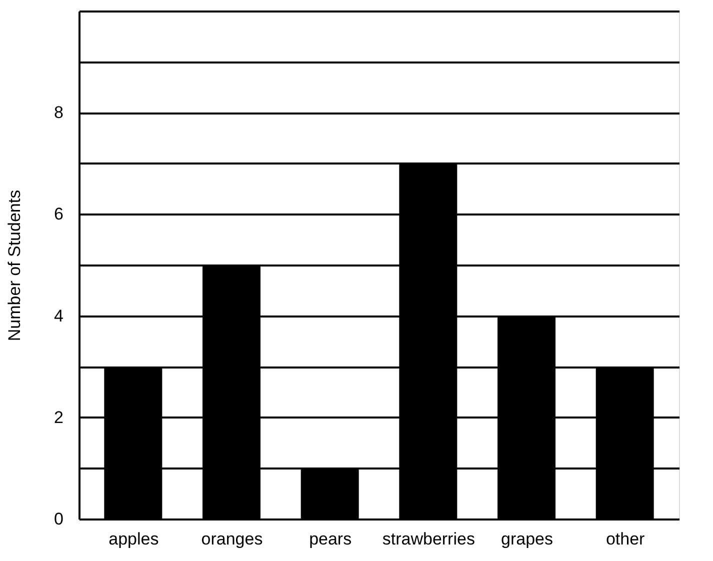 Image resolution: width=713 pixels, height=561 pixels. What do you see at coordinates (59, 417) in the screenshot?
I see `y-tick-label: 2` at bounding box center [59, 417].